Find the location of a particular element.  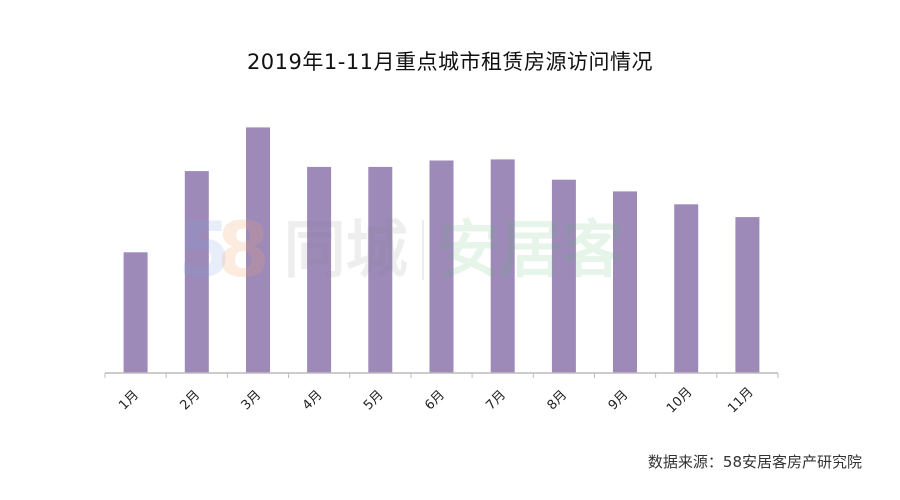

x-tick-label: 1月 is located at coordinates (129, 401).